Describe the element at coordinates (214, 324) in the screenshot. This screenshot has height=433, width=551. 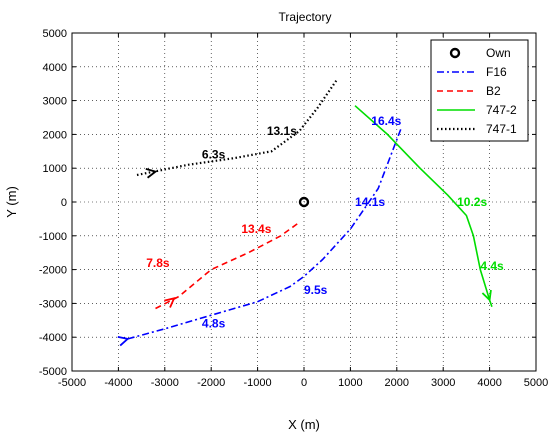
I see `time-label-f16: 4.8s` at that location.